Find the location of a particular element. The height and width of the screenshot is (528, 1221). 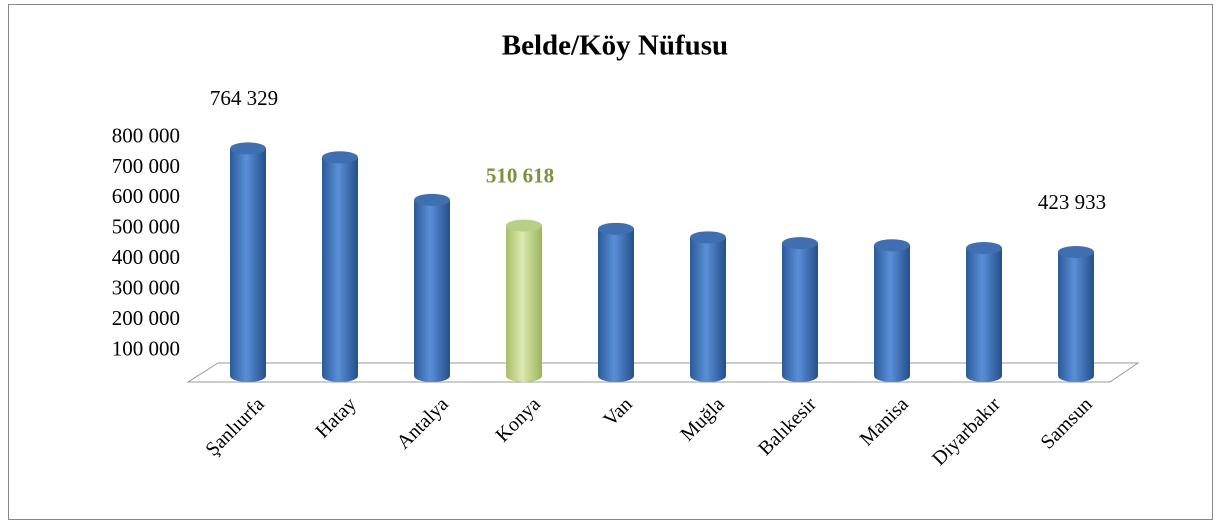

y-tick-label: 100 000 is located at coordinates (146, 348).